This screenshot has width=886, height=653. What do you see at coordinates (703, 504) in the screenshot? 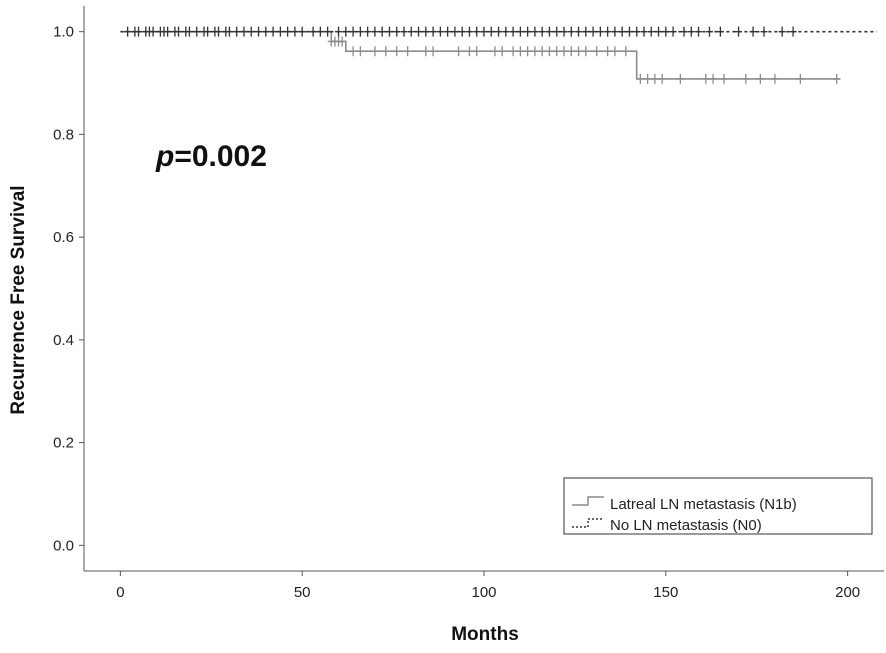
I see `legend-label-n1b: Latreal LN metastasis (N1b)` at bounding box center [703, 504].